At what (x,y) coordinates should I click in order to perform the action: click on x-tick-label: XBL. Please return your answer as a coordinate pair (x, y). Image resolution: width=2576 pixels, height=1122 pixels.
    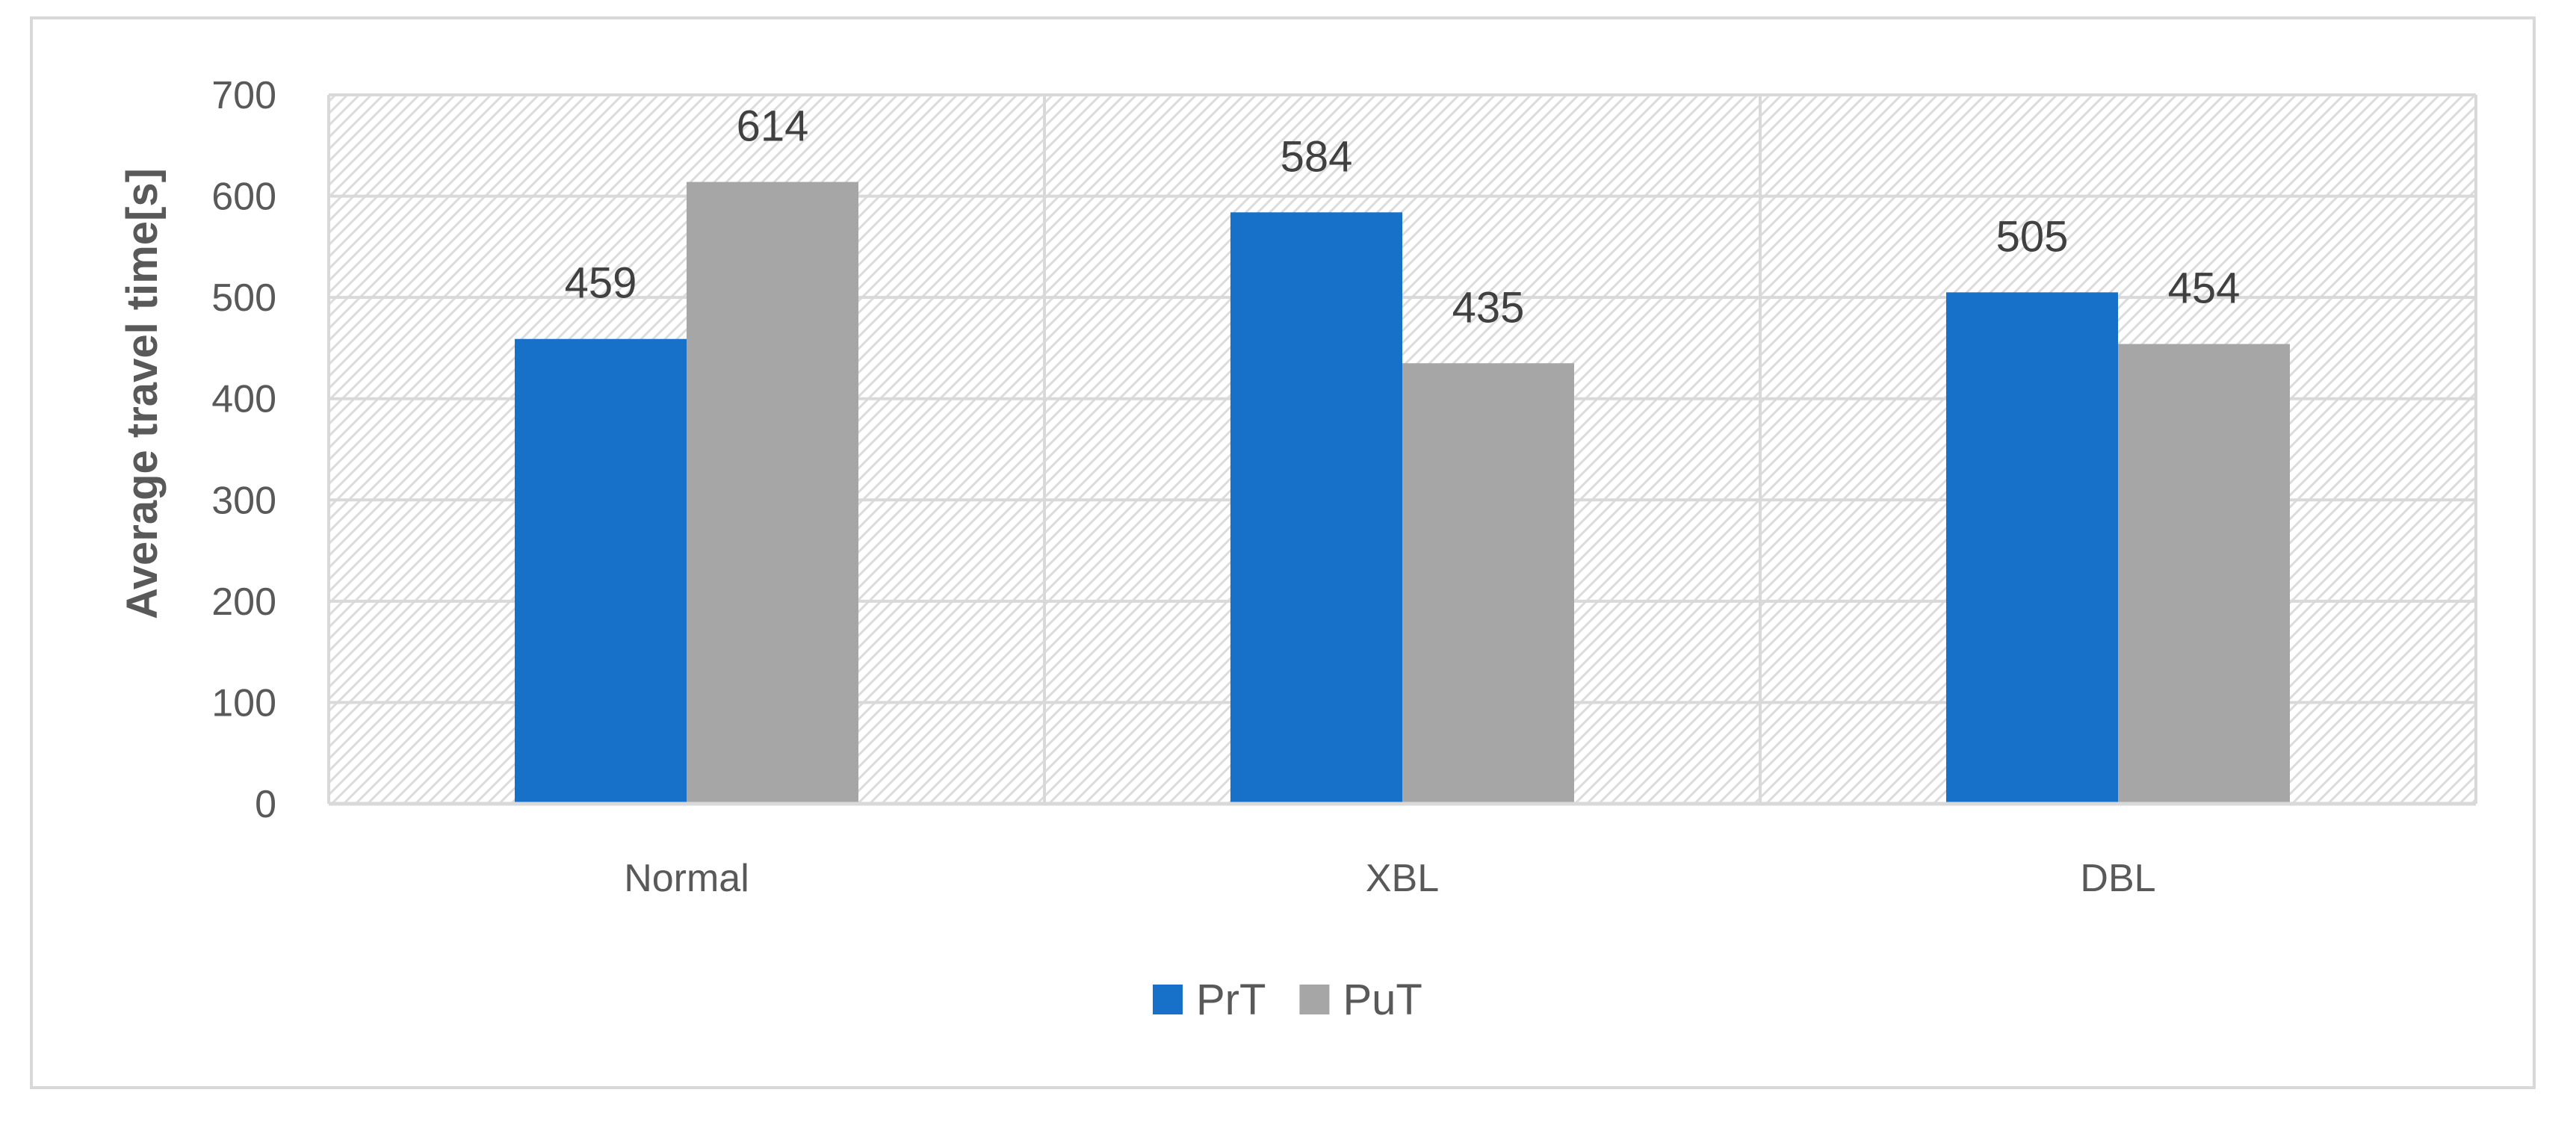
    Looking at the image, I should click on (1402, 878).